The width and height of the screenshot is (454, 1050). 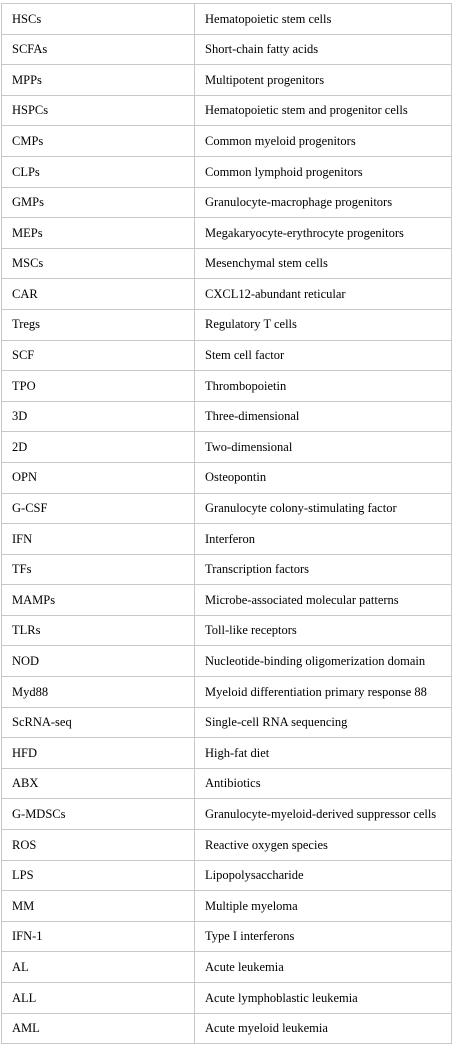 I want to click on abbreviation-cell: SCFAs, so click(x=98, y=49).